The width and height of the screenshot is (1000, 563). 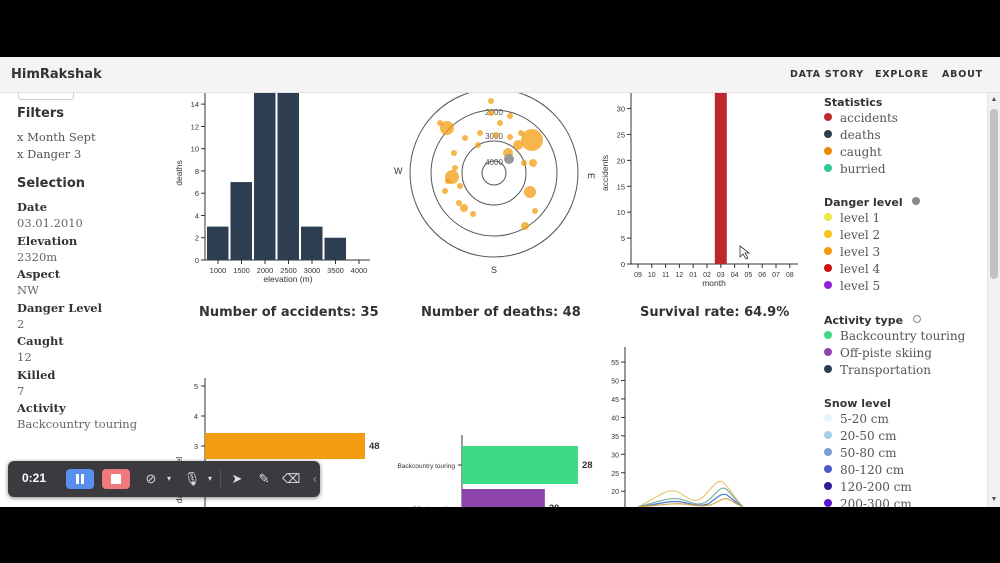 What do you see at coordinates (433, 506) in the screenshot?
I see `y-tick-label: Off-piste skiing` at bounding box center [433, 506].